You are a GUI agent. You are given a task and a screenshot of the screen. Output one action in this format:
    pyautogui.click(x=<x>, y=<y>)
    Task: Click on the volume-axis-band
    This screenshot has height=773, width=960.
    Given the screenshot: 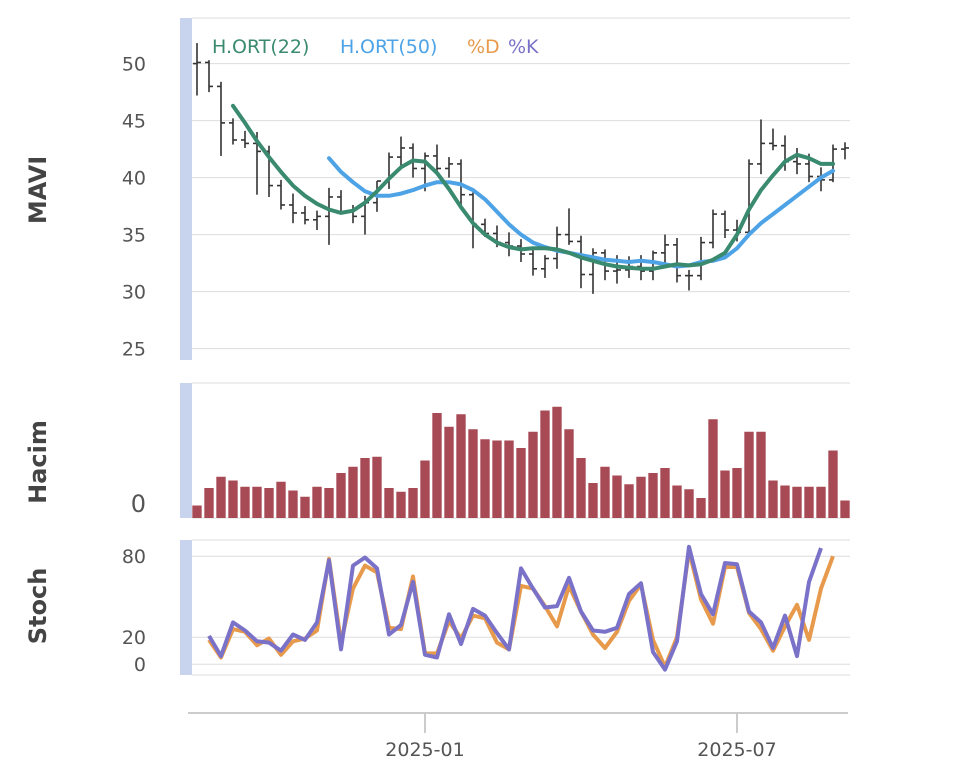 What is the action you would take?
    pyautogui.click(x=186, y=450)
    